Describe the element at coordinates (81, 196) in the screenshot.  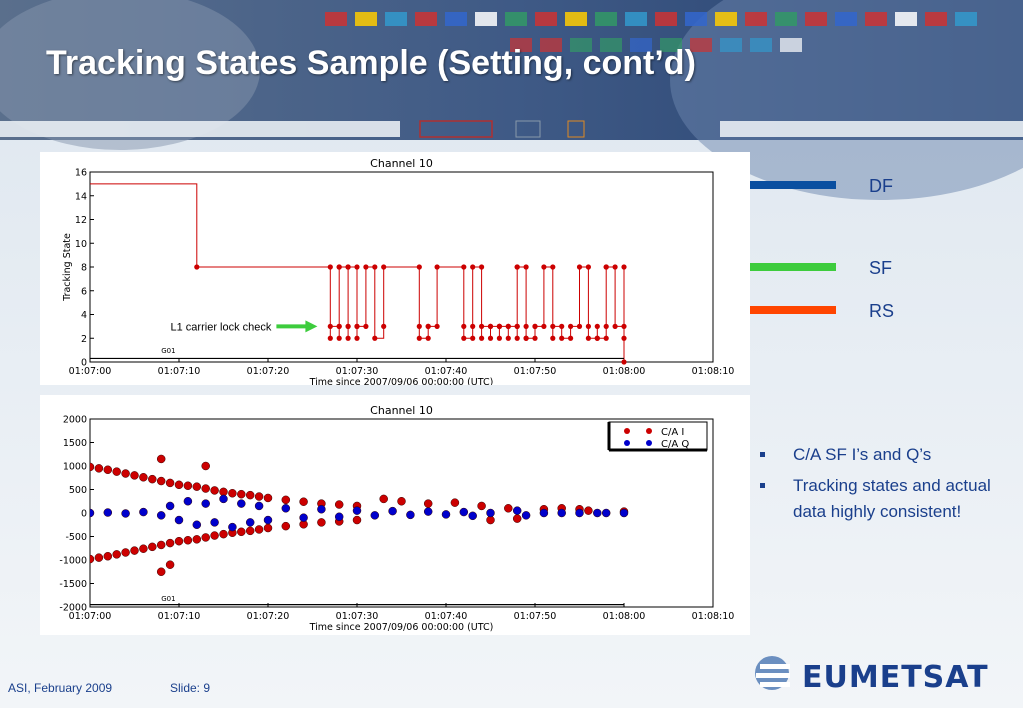
I see `y-tick-label: 14` at that location.